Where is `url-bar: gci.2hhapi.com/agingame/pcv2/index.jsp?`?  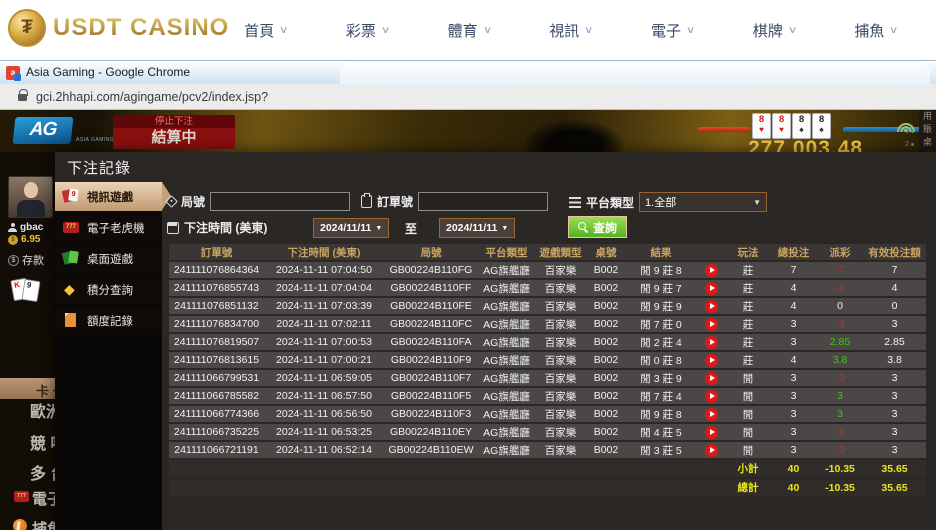 url-bar: gci.2hhapi.com/agingame/pcv2/index.jsp? is located at coordinates (468, 97).